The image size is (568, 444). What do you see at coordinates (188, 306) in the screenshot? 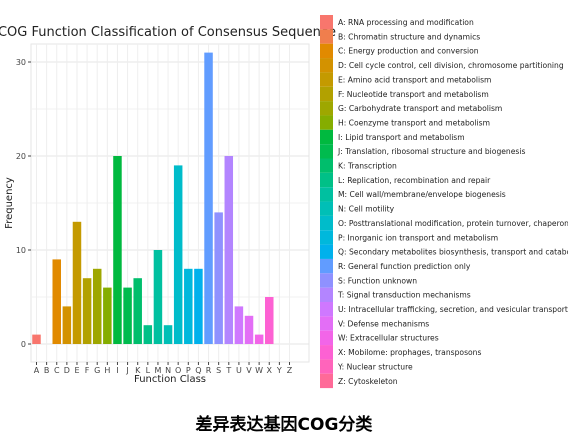
I see `bar-P` at bounding box center [188, 306].